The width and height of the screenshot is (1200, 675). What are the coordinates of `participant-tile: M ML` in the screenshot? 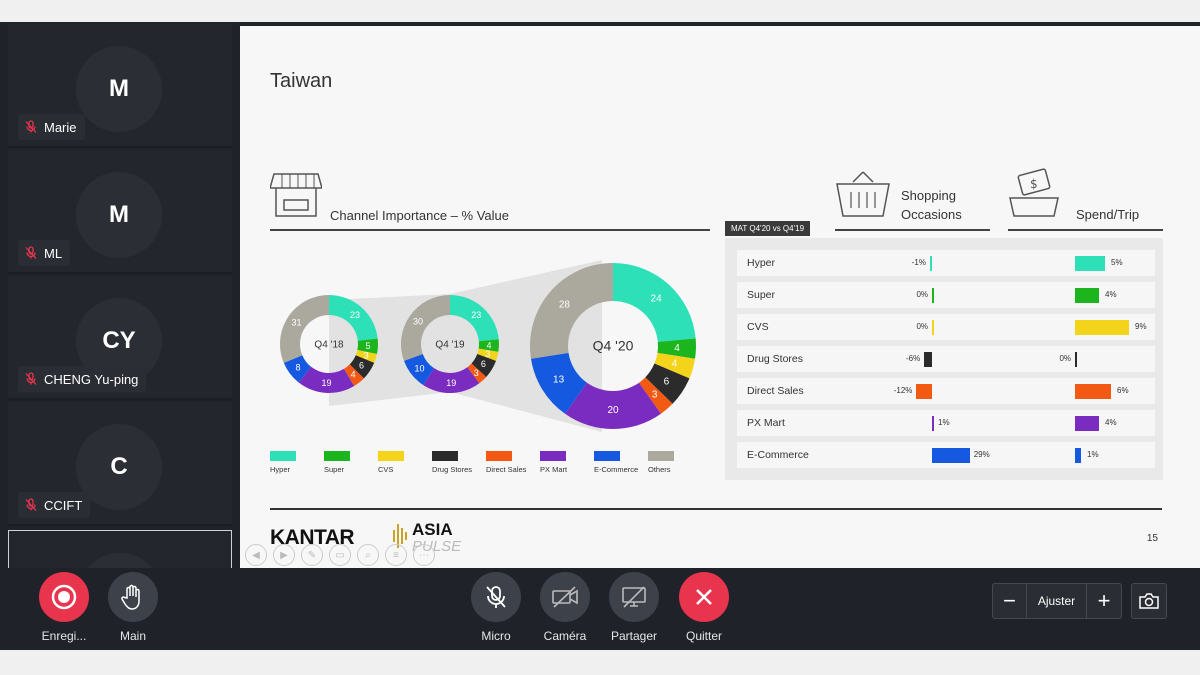 It's located at (120, 212).